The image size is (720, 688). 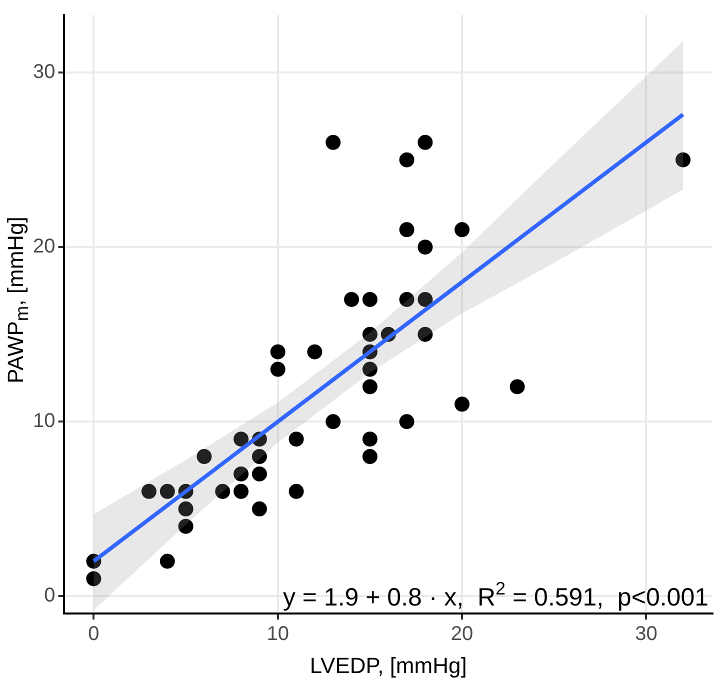 What do you see at coordinates (94, 634) in the screenshot?
I see `x-tick-label: 0` at bounding box center [94, 634].